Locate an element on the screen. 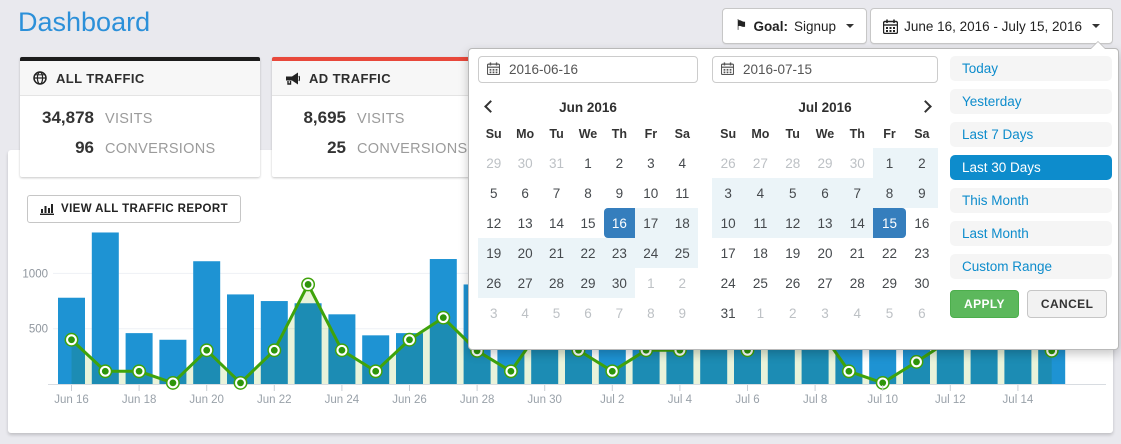 This screenshot has width=1121, height=444. range-option: Last 7 Days is located at coordinates (1031, 134).